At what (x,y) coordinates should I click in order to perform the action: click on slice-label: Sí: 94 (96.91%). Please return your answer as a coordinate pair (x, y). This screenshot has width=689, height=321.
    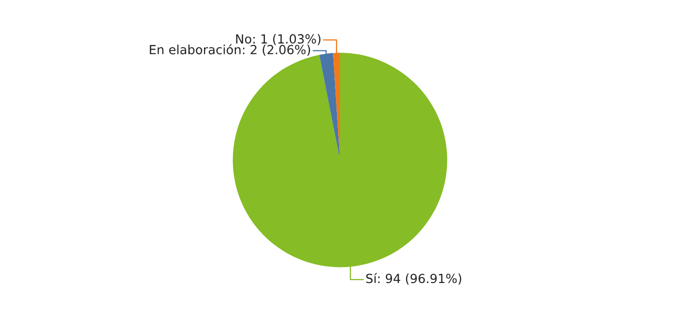
    Looking at the image, I should click on (414, 279).